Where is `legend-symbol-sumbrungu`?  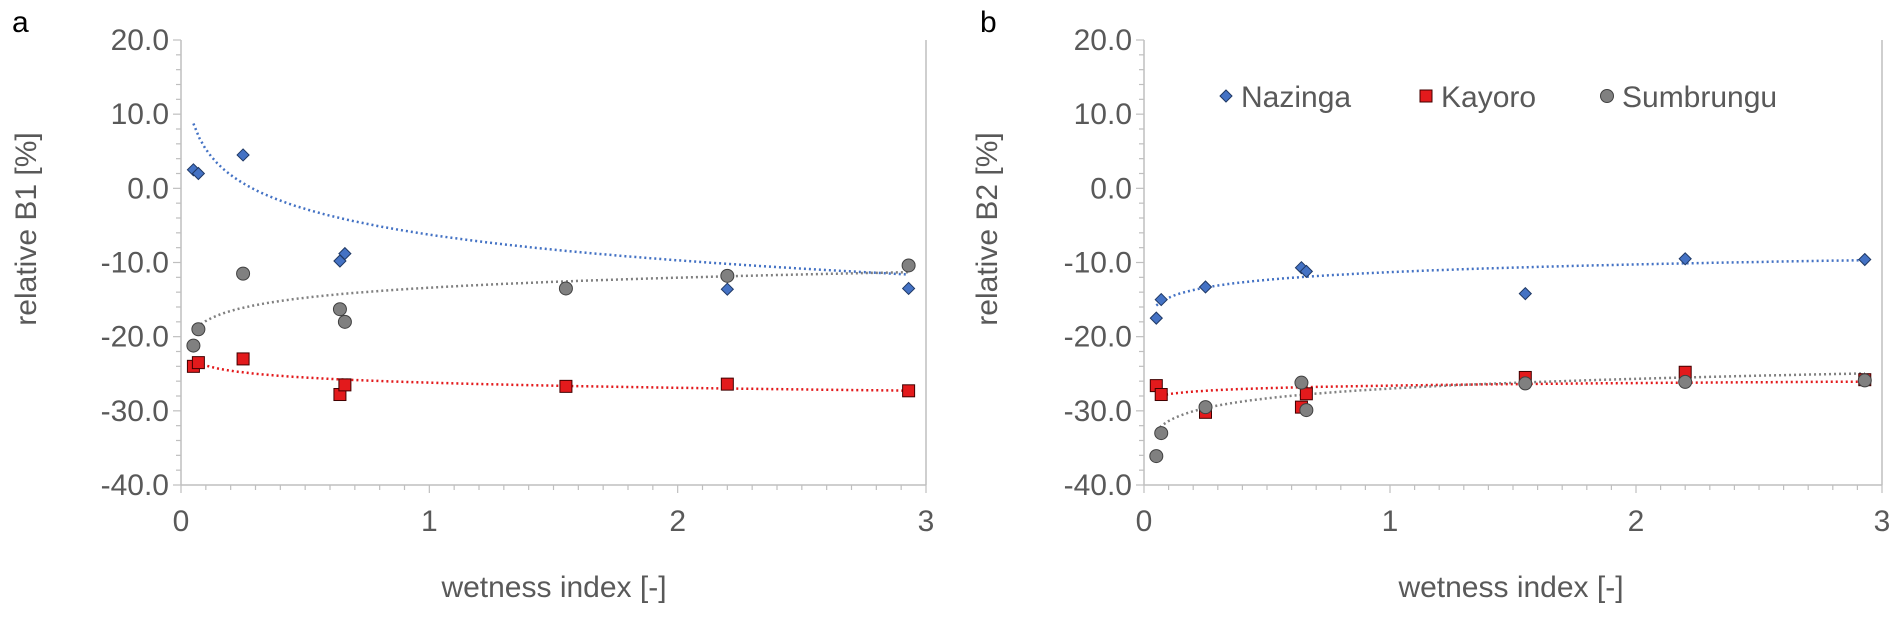 legend-symbol-sumbrungu is located at coordinates (1607, 96).